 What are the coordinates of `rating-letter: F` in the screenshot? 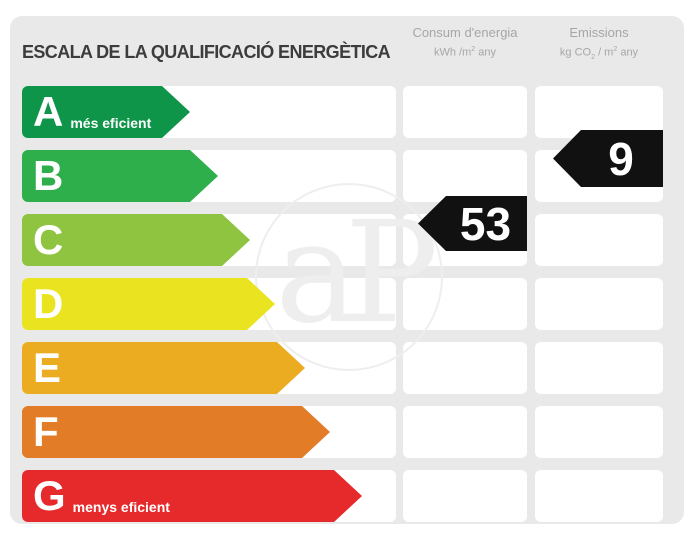 It's located at (46, 431).